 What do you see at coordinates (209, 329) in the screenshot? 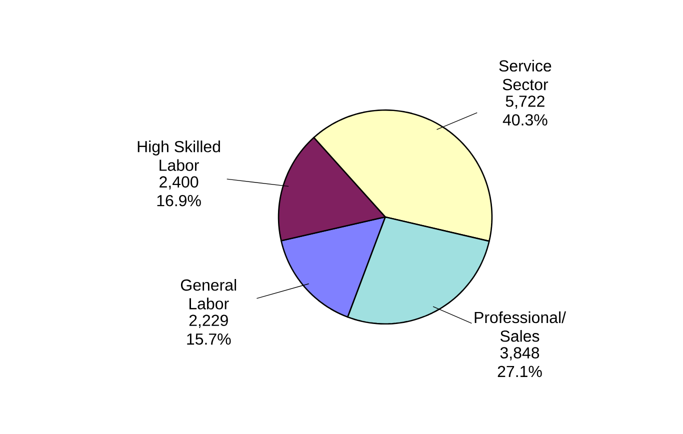
I see `data-label: 2,229 15.7%` at bounding box center [209, 329].